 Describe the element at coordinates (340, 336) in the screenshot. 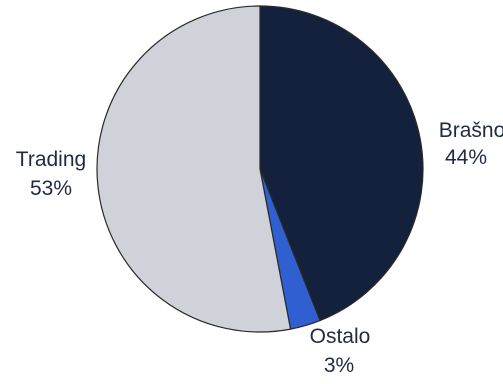

I see `slice-label-ostalo-name: Ostalo` at that location.